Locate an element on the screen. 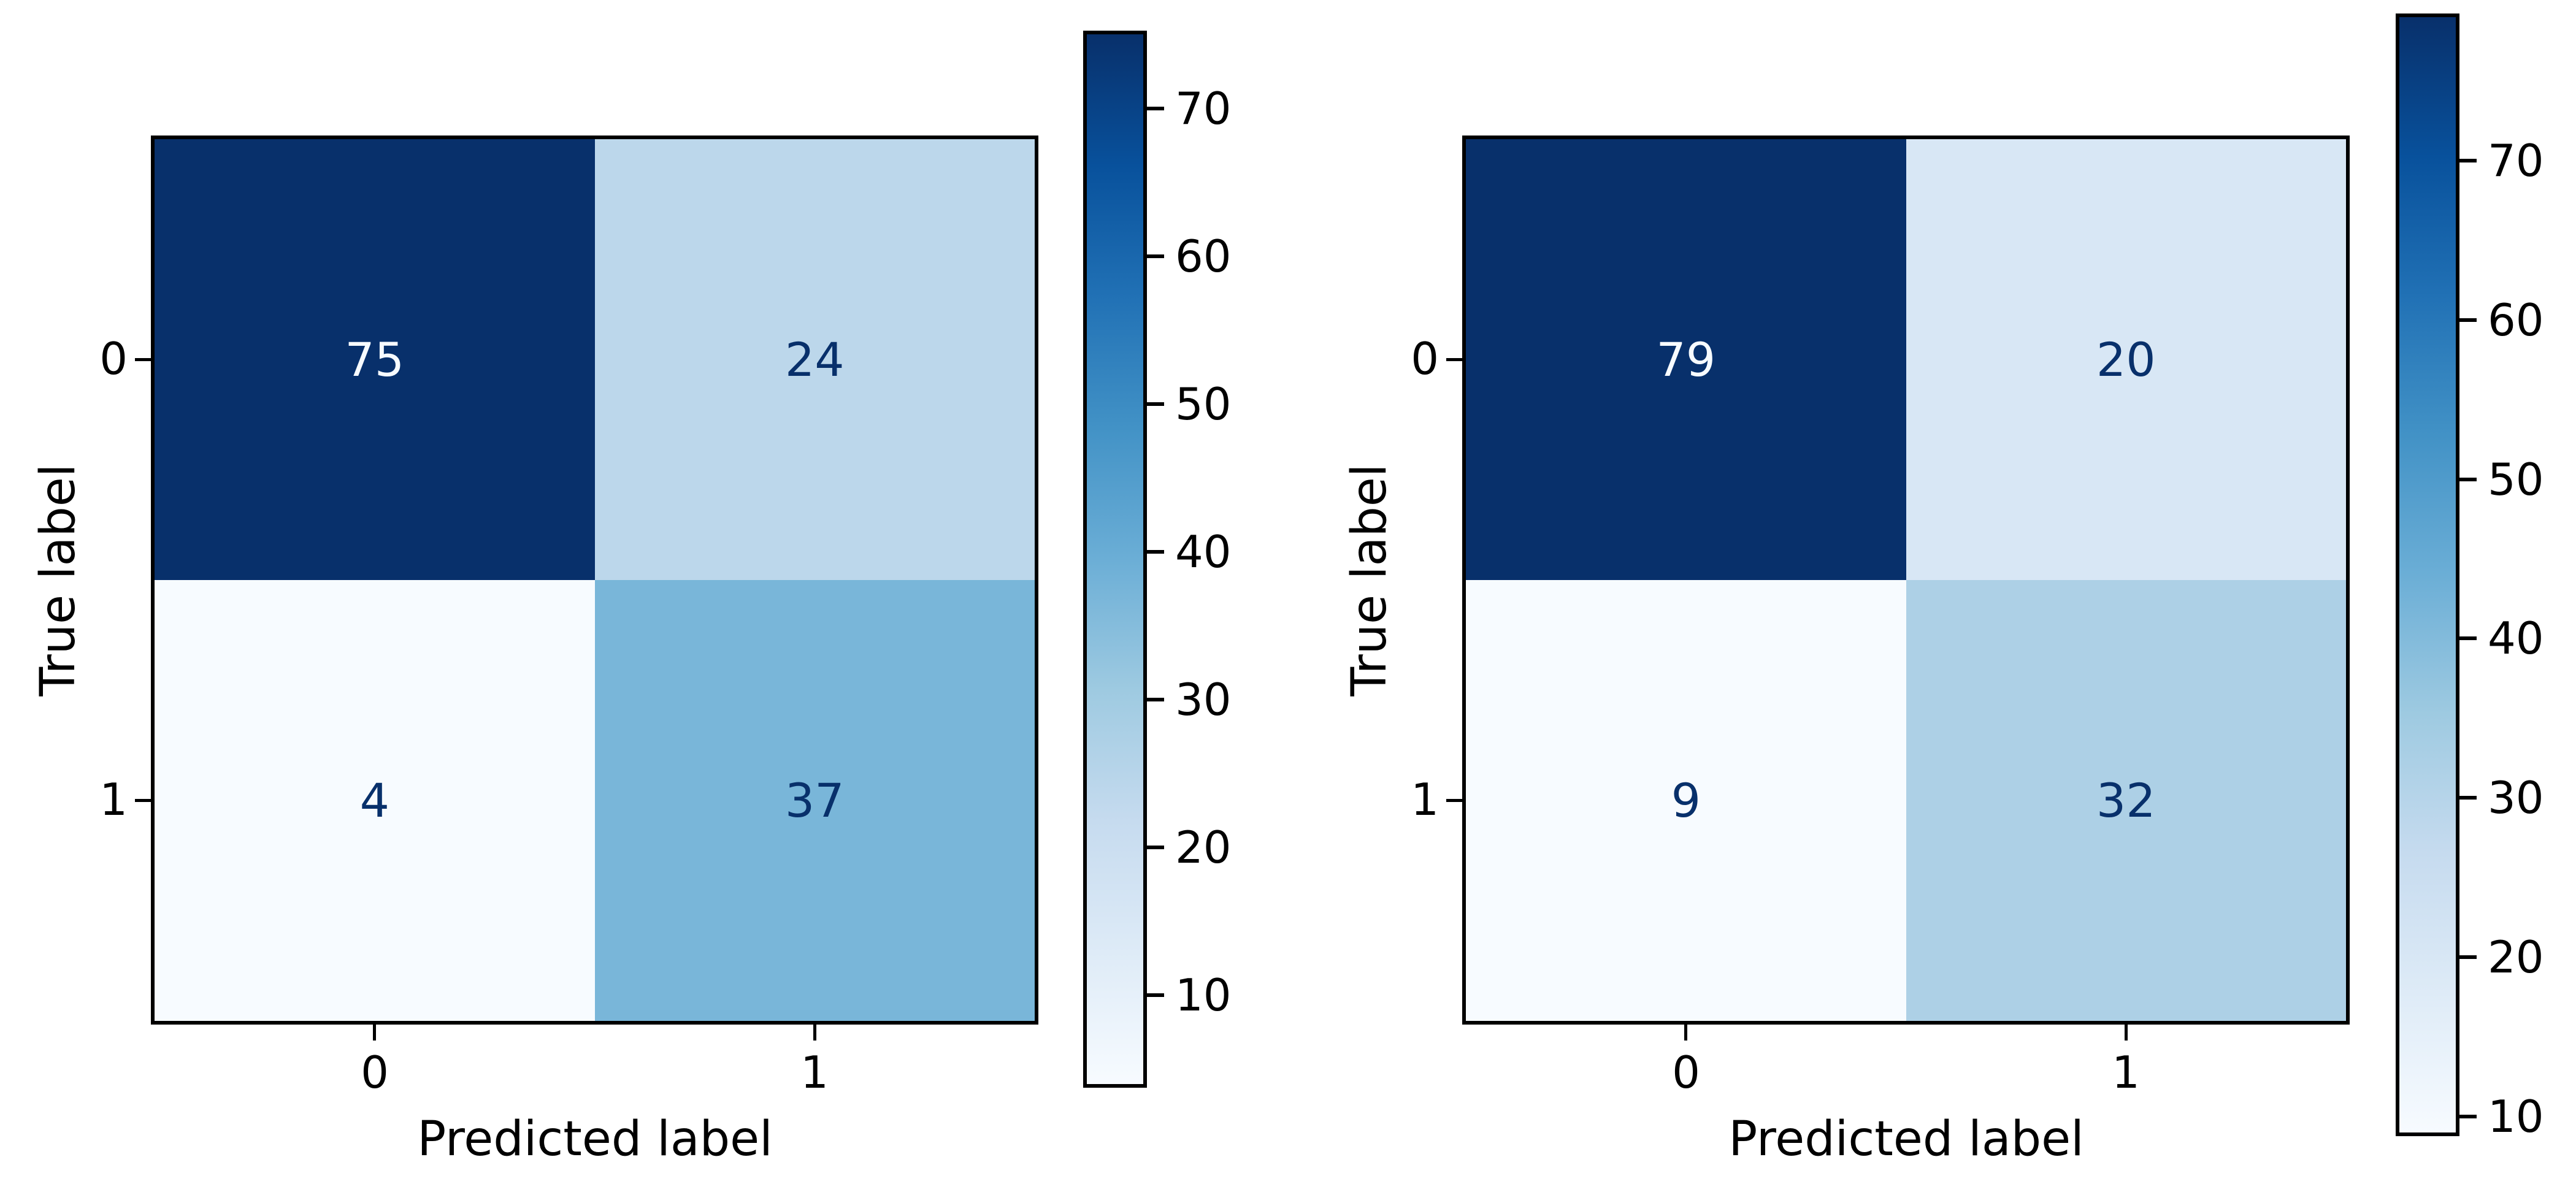  cell-true0-pred1: 20 is located at coordinates (2126, 359).